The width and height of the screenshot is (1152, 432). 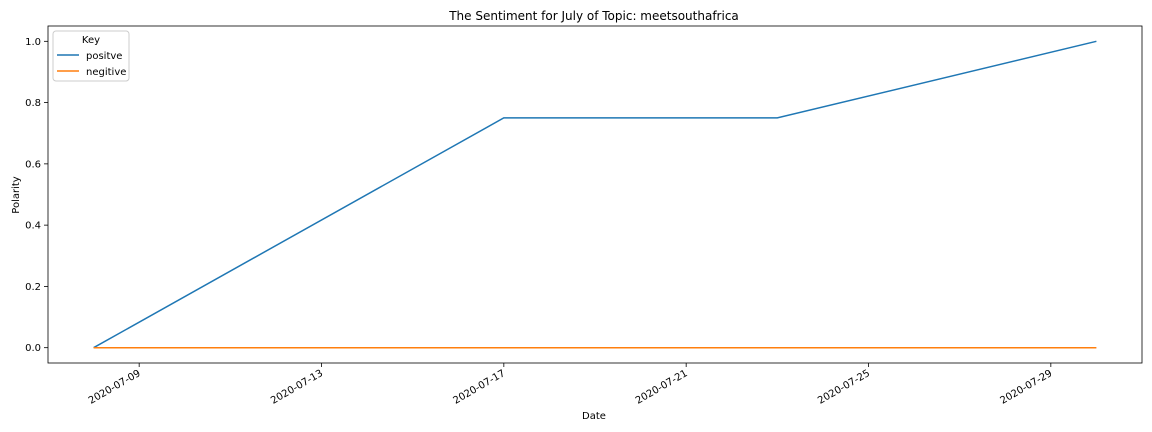 I want to click on legend-box, so click(x=91, y=56).